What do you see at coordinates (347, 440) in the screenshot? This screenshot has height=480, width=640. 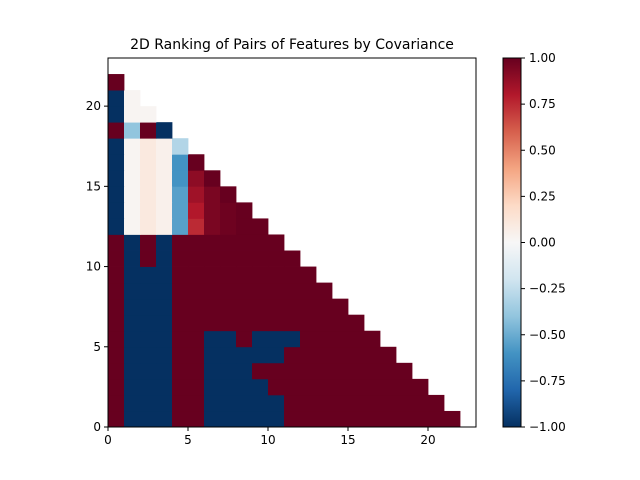 I see `x-tick-label: 15` at bounding box center [347, 440].